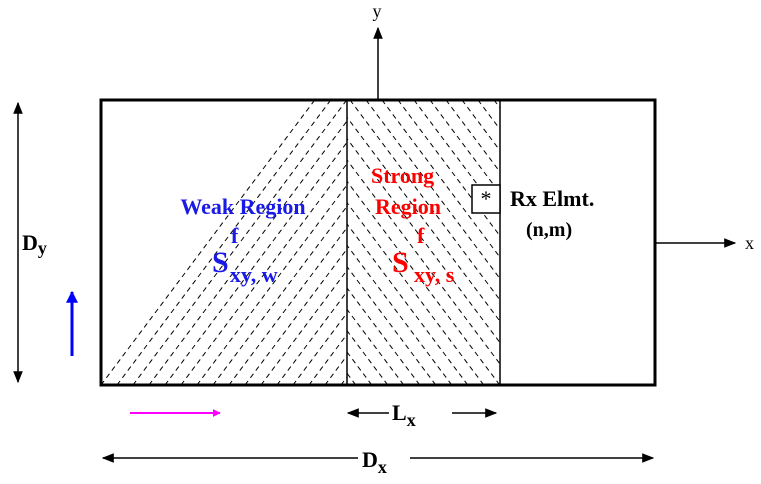  I want to click on rx-element-box, so click(486, 199).